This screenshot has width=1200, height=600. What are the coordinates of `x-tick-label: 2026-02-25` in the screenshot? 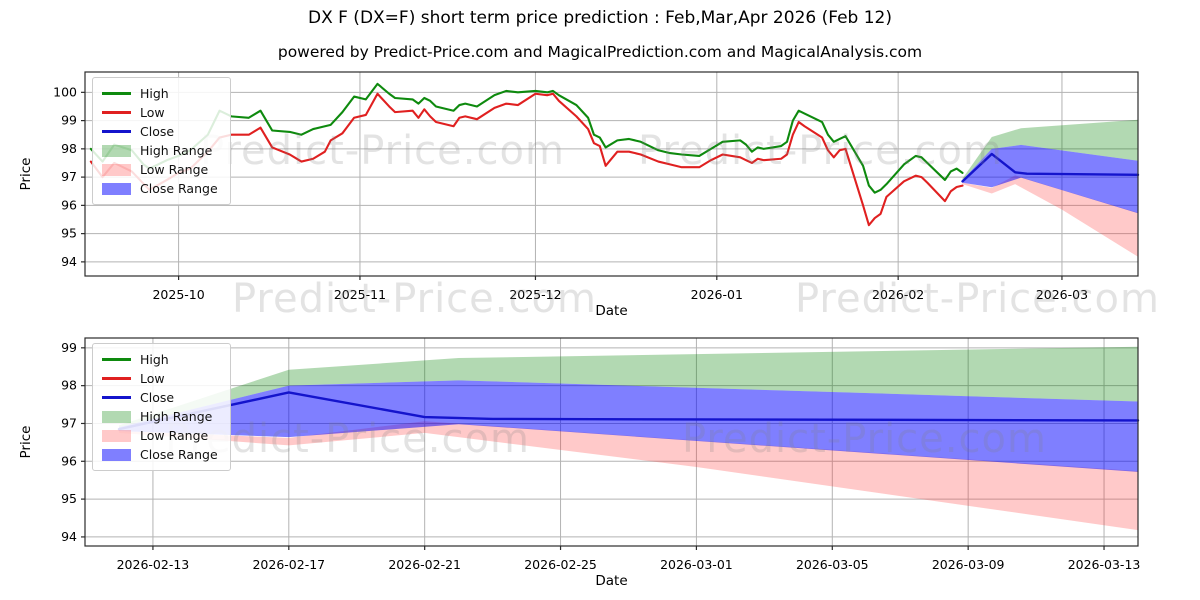 It's located at (560, 564).